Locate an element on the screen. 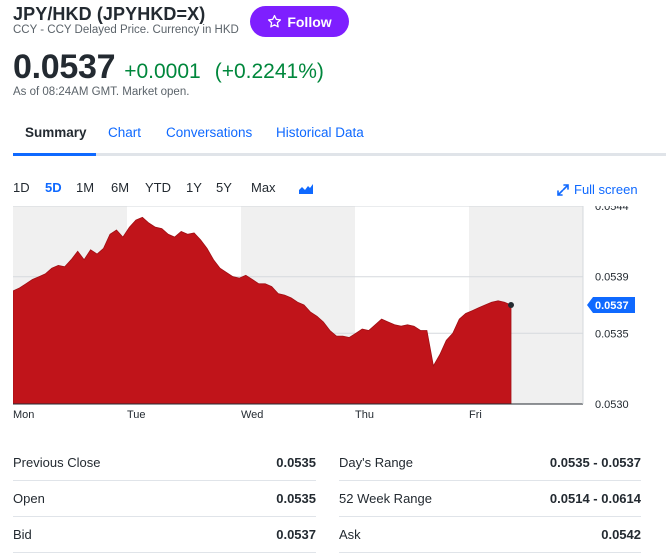 The image size is (666, 559). tab-historical-data: Historical Data is located at coordinates (320, 132).